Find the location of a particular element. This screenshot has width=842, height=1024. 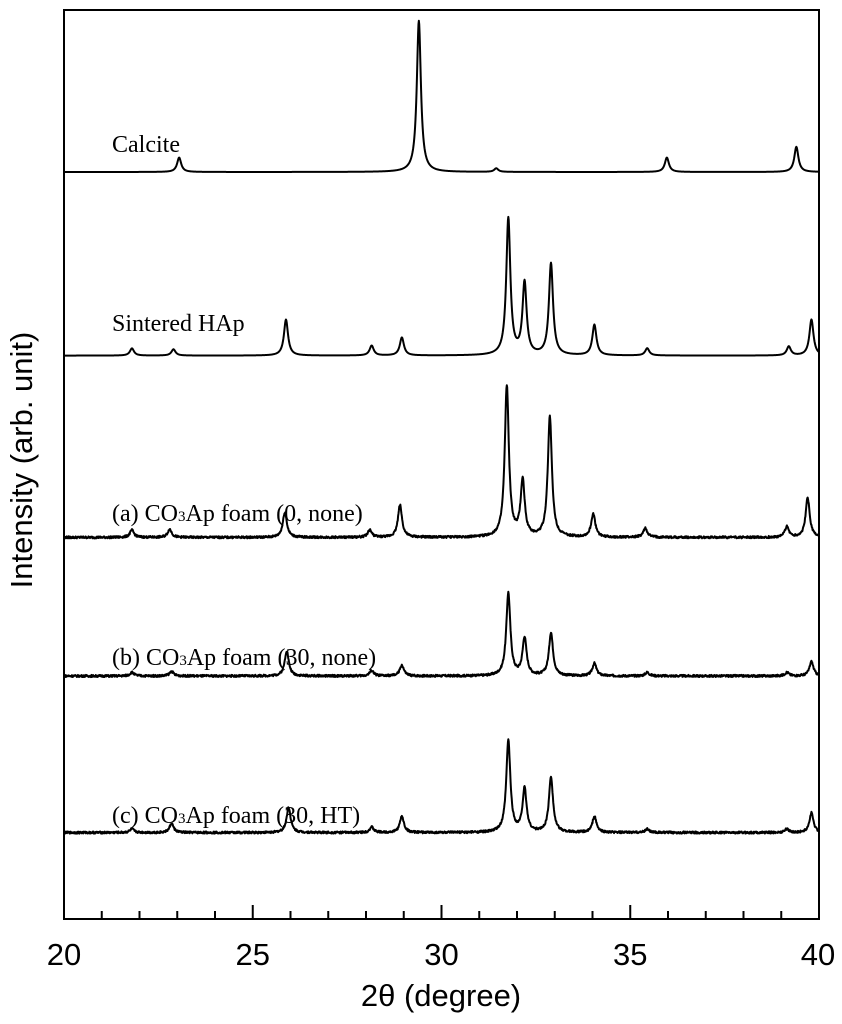

x-tick-label: 30 is located at coordinates (441, 954).